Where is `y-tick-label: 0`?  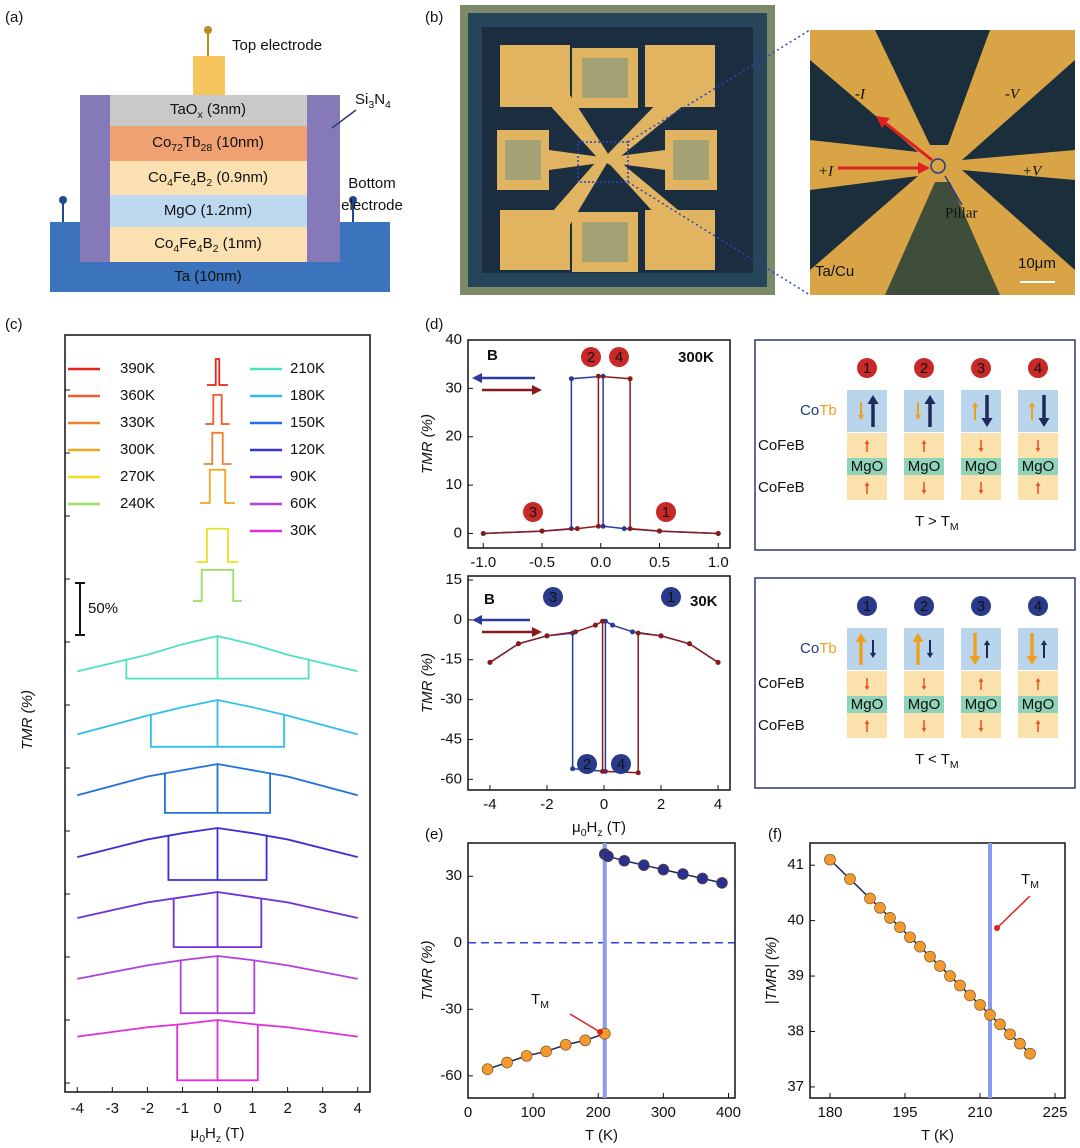
y-tick-label: 0 is located at coordinates (458, 942).